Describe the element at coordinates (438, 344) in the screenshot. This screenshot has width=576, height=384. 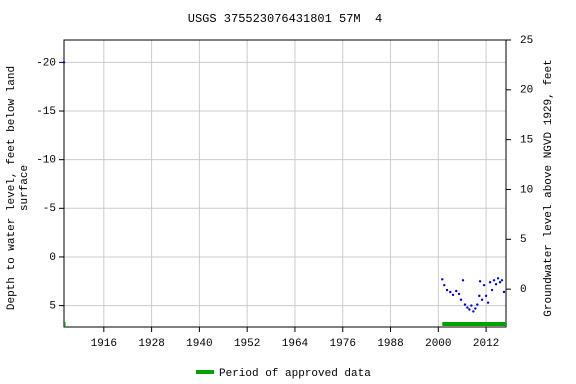
I see `x-tick-label: 2000` at that location.